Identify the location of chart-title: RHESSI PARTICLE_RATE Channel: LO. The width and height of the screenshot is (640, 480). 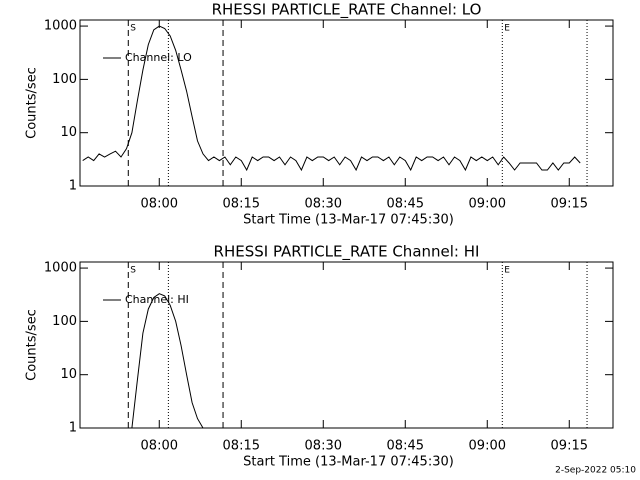
(347, 10).